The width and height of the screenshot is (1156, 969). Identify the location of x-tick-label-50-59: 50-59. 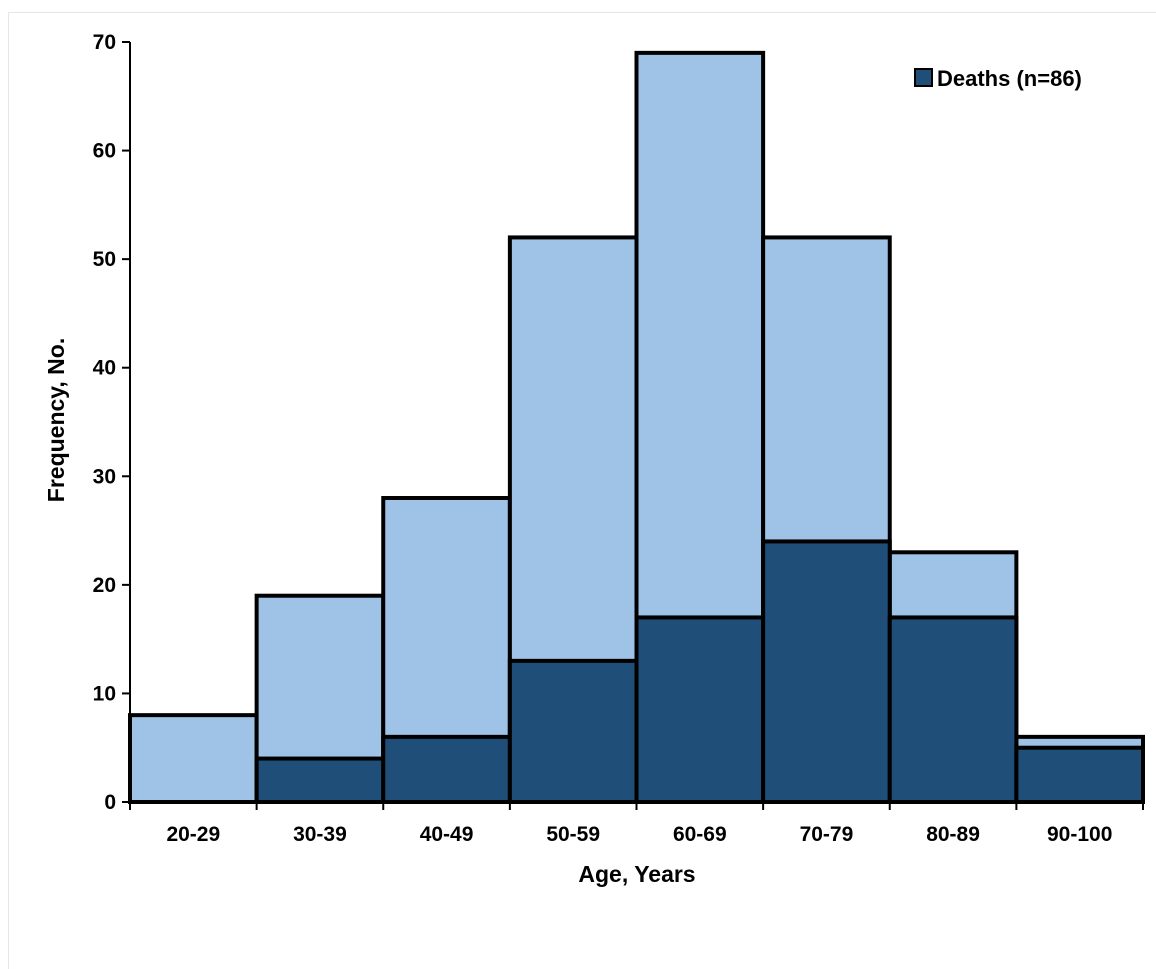
(573, 834).